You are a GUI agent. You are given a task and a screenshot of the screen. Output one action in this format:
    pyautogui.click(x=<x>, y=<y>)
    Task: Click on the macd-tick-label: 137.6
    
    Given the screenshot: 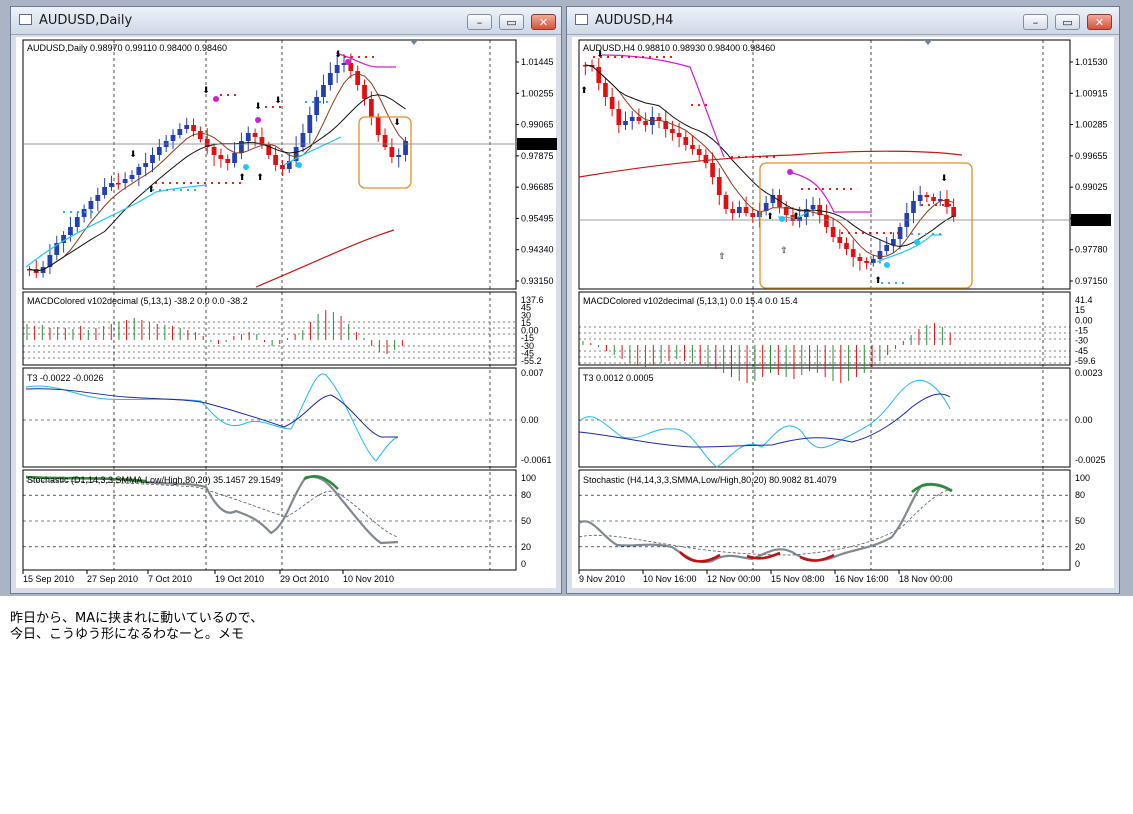 What is the action you would take?
    pyautogui.click(x=532, y=300)
    